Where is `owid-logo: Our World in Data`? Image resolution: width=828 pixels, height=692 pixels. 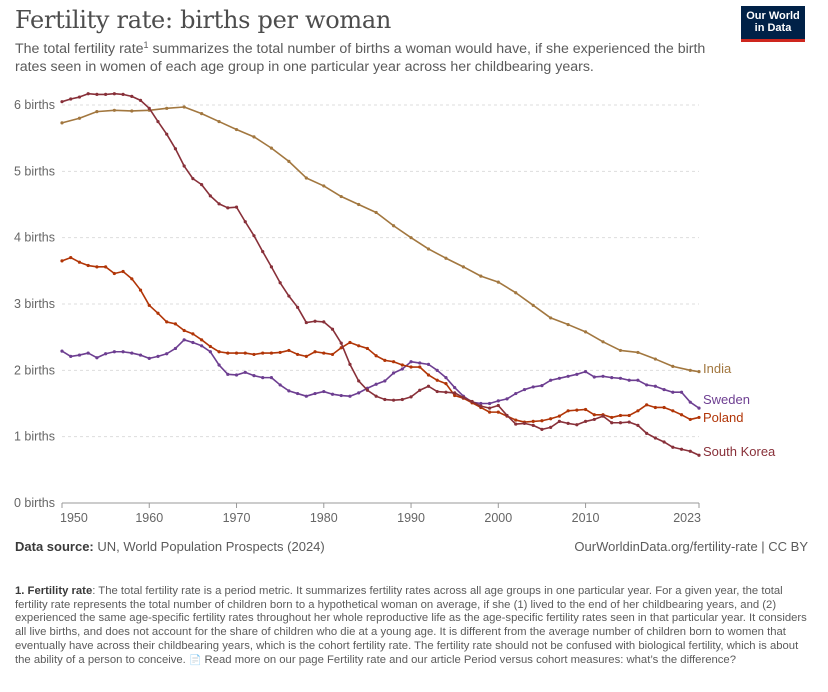 owid-logo: Our World in Data is located at coordinates (773, 24).